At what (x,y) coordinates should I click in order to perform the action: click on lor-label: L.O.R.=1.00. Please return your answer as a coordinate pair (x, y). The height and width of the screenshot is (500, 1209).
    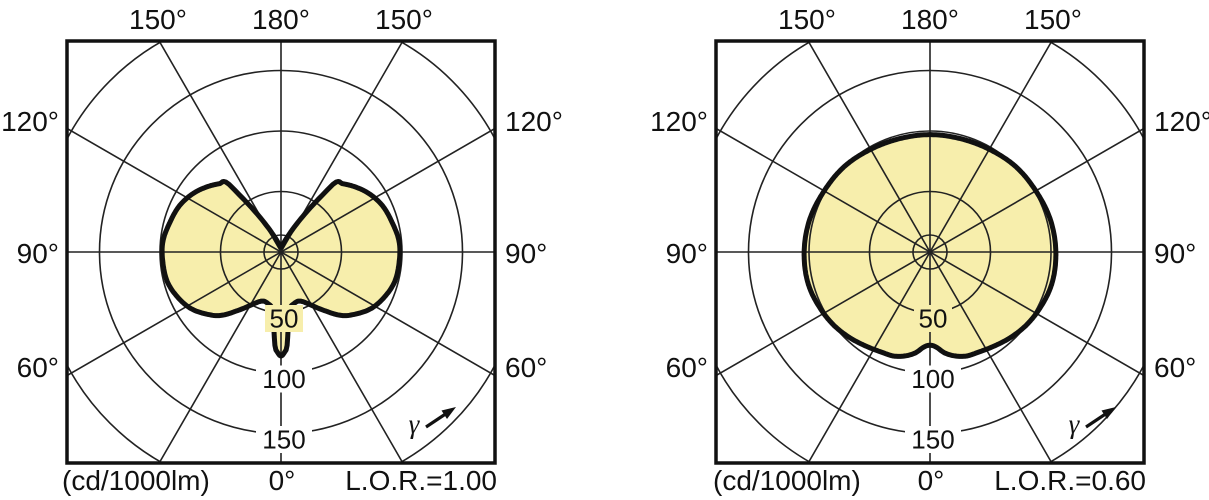
    Looking at the image, I should click on (421, 480).